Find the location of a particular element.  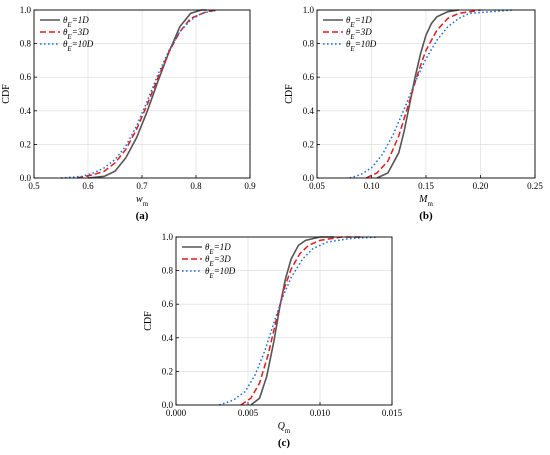

x-tick-label: 0.15 is located at coordinates (426, 186).